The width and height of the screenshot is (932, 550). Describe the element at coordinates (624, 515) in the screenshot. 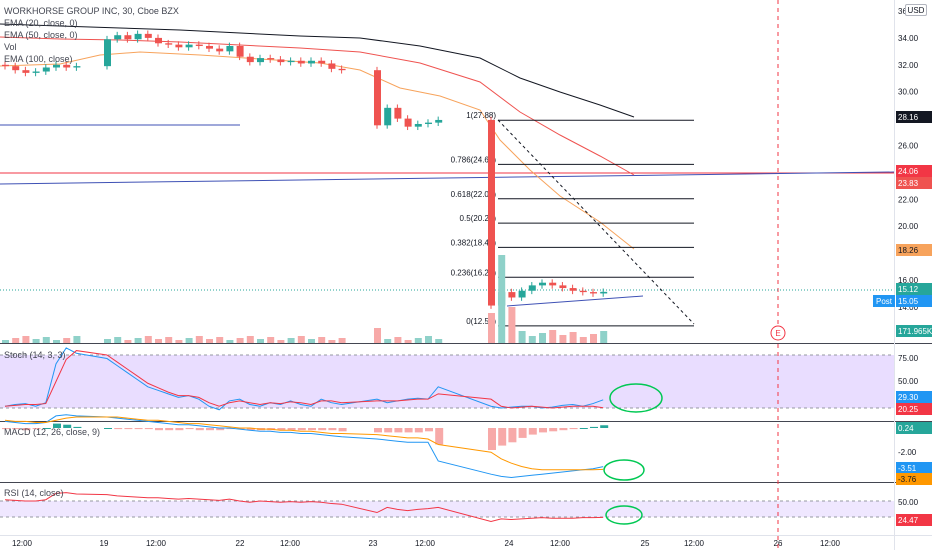

I see `annotation-ellipse-rsi` at that location.